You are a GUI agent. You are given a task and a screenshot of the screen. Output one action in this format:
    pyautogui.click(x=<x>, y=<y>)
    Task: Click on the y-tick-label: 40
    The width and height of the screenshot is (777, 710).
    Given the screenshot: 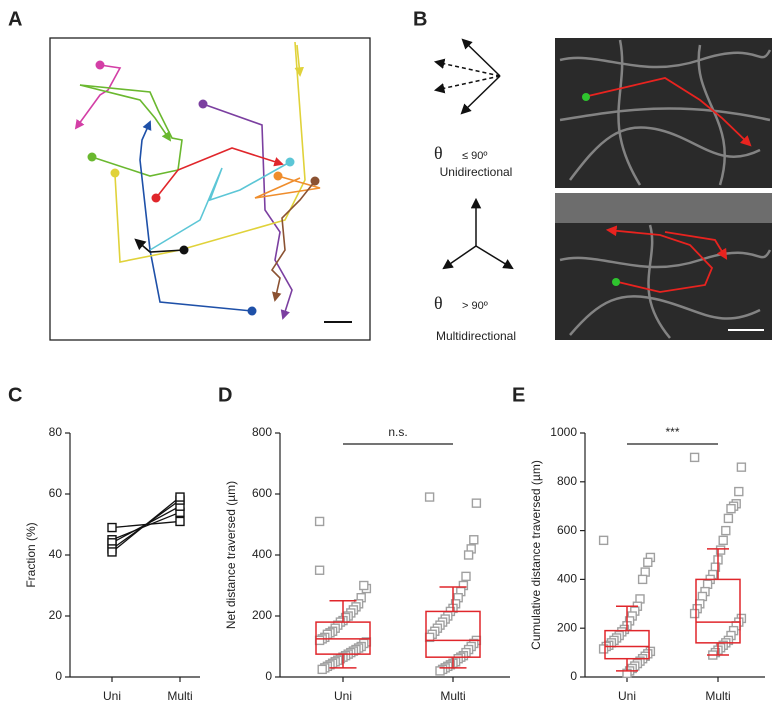 What is the action you would take?
    pyautogui.click(x=56, y=554)
    